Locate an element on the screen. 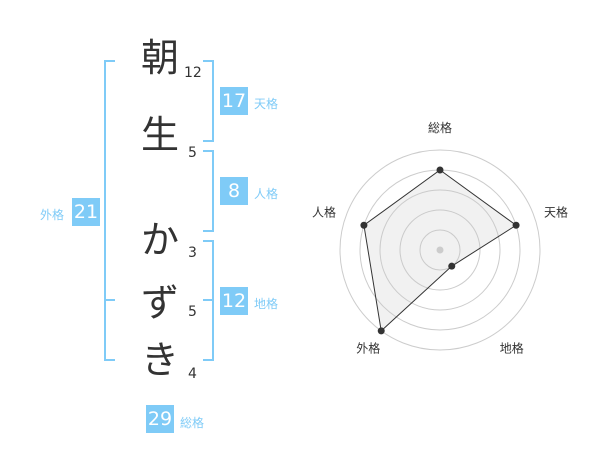 The height and width of the screenshot is (470, 600). stroke-count: 4 is located at coordinates (192, 374).